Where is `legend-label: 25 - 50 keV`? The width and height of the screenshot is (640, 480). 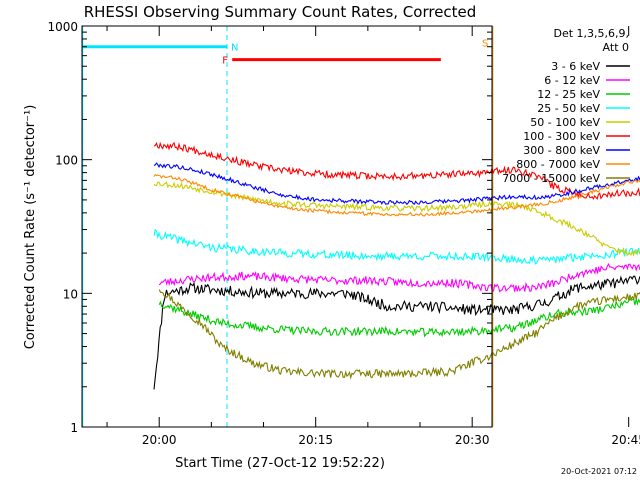 legend-label: 25 - 50 keV is located at coordinates (568, 108).